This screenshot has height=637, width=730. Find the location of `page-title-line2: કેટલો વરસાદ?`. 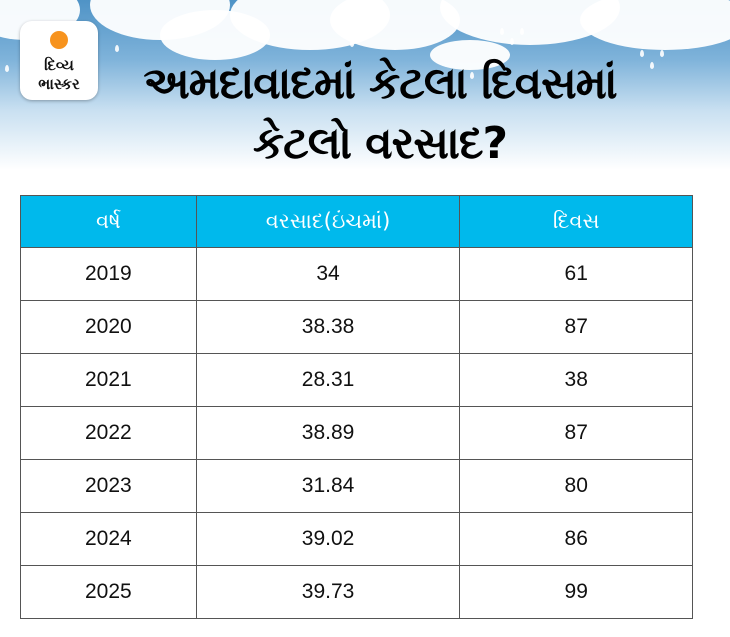

page-title-line2: કેટલો વરસાદ? is located at coordinates (380, 143).